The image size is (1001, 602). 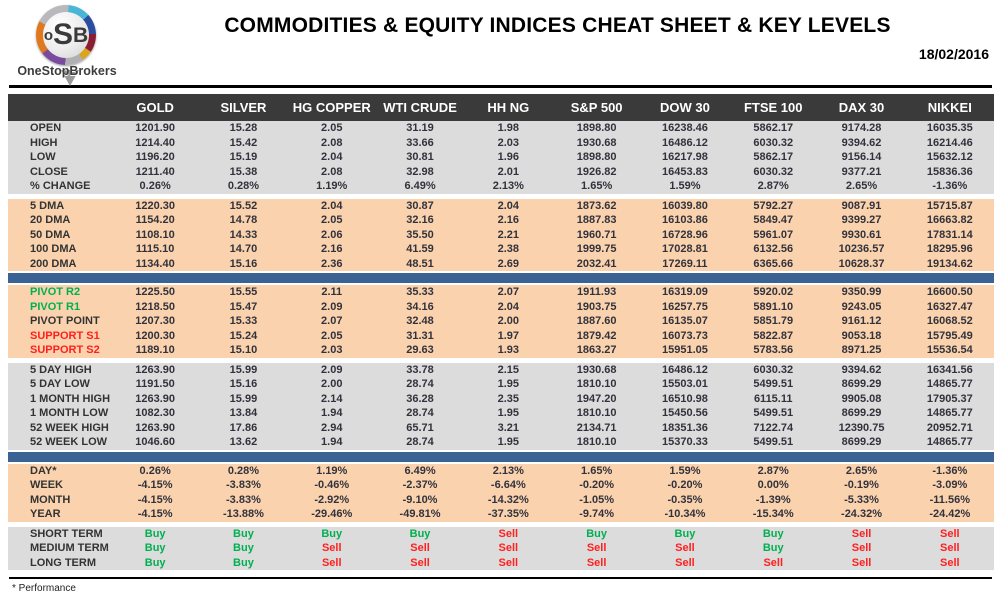 I want to click on value-cell: -2.37%, so click(x=420, y=485).